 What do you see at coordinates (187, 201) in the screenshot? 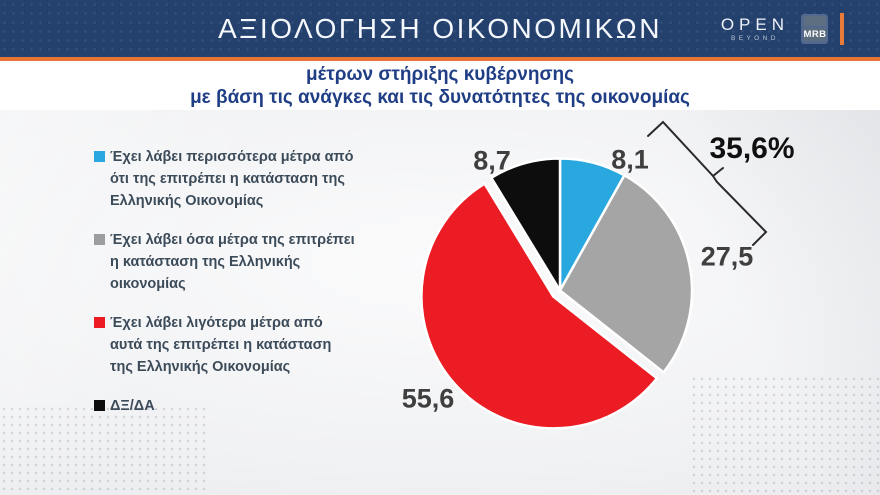
I see `legend-label-line: Ελληνικής Οικονομίας` at bounding box center [187, 201].